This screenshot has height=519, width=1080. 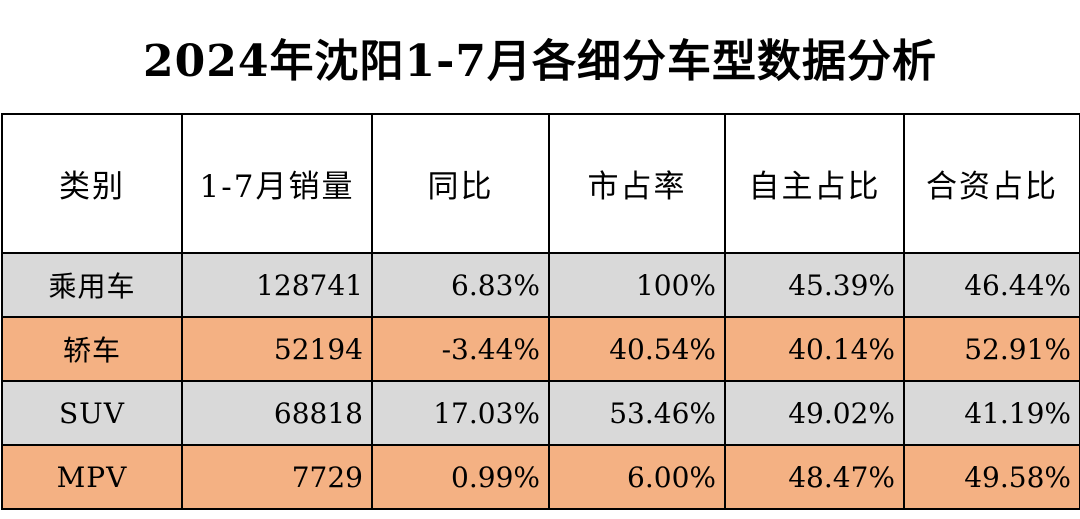 What do you see at coordinates (277, 183) in the screenshot?
I see `column-header-sales: 1-7月销量` at bounding box center [277, 183].